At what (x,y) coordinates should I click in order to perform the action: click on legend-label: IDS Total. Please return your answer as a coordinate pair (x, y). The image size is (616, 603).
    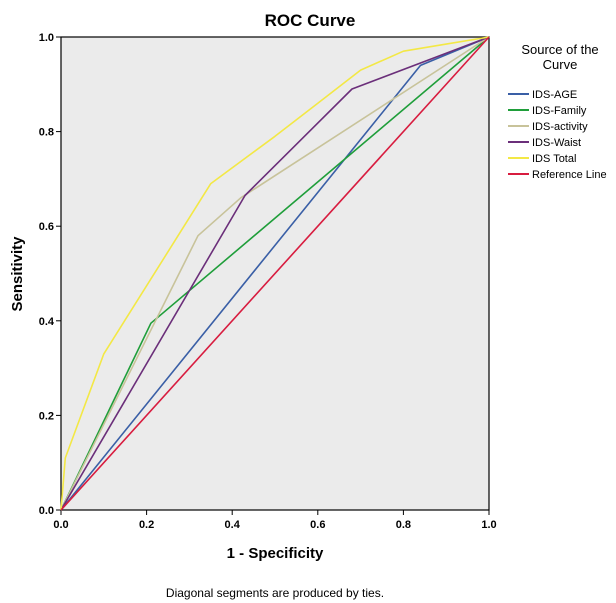
    Looking at the image, I should click on (554, 159).